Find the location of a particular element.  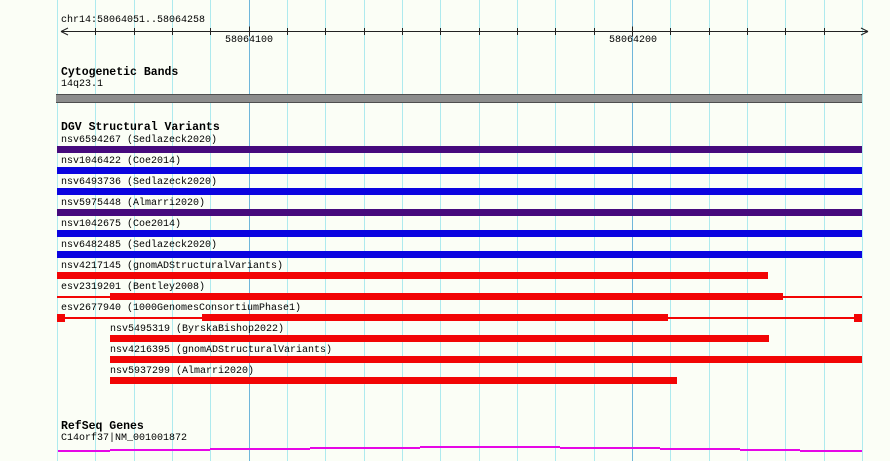

variant-label: nsv5937299 (Almarri2020) is located at coordinates (182, 371).